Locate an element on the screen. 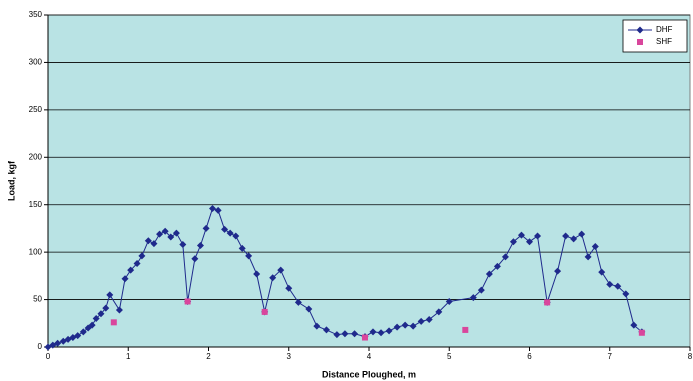 This screenshot has height=381, width=693. x-tick-label: 1 is located at coordinates (128, 356).